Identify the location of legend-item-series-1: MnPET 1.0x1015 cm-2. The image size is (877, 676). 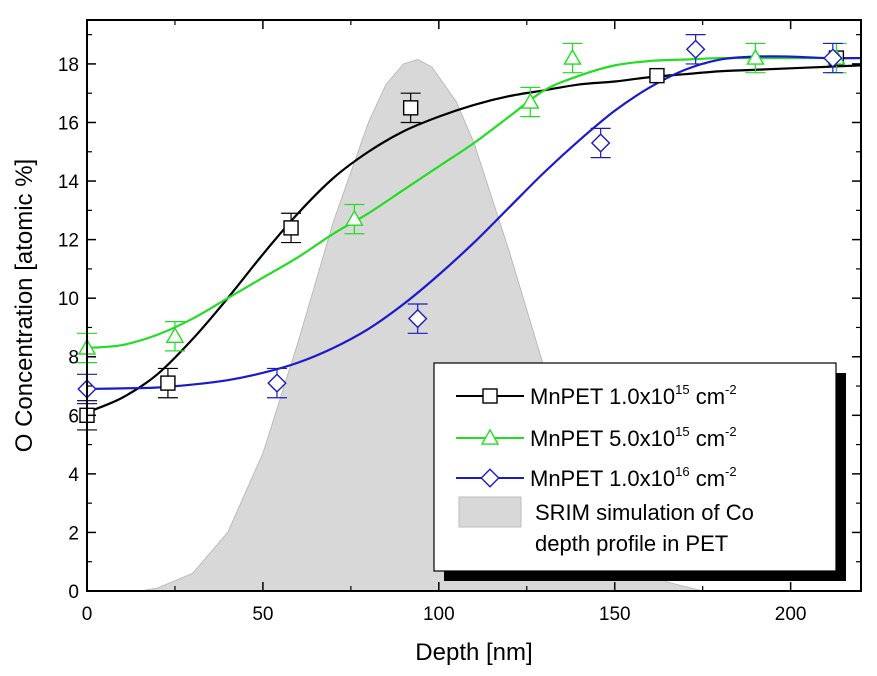
(596, 395).